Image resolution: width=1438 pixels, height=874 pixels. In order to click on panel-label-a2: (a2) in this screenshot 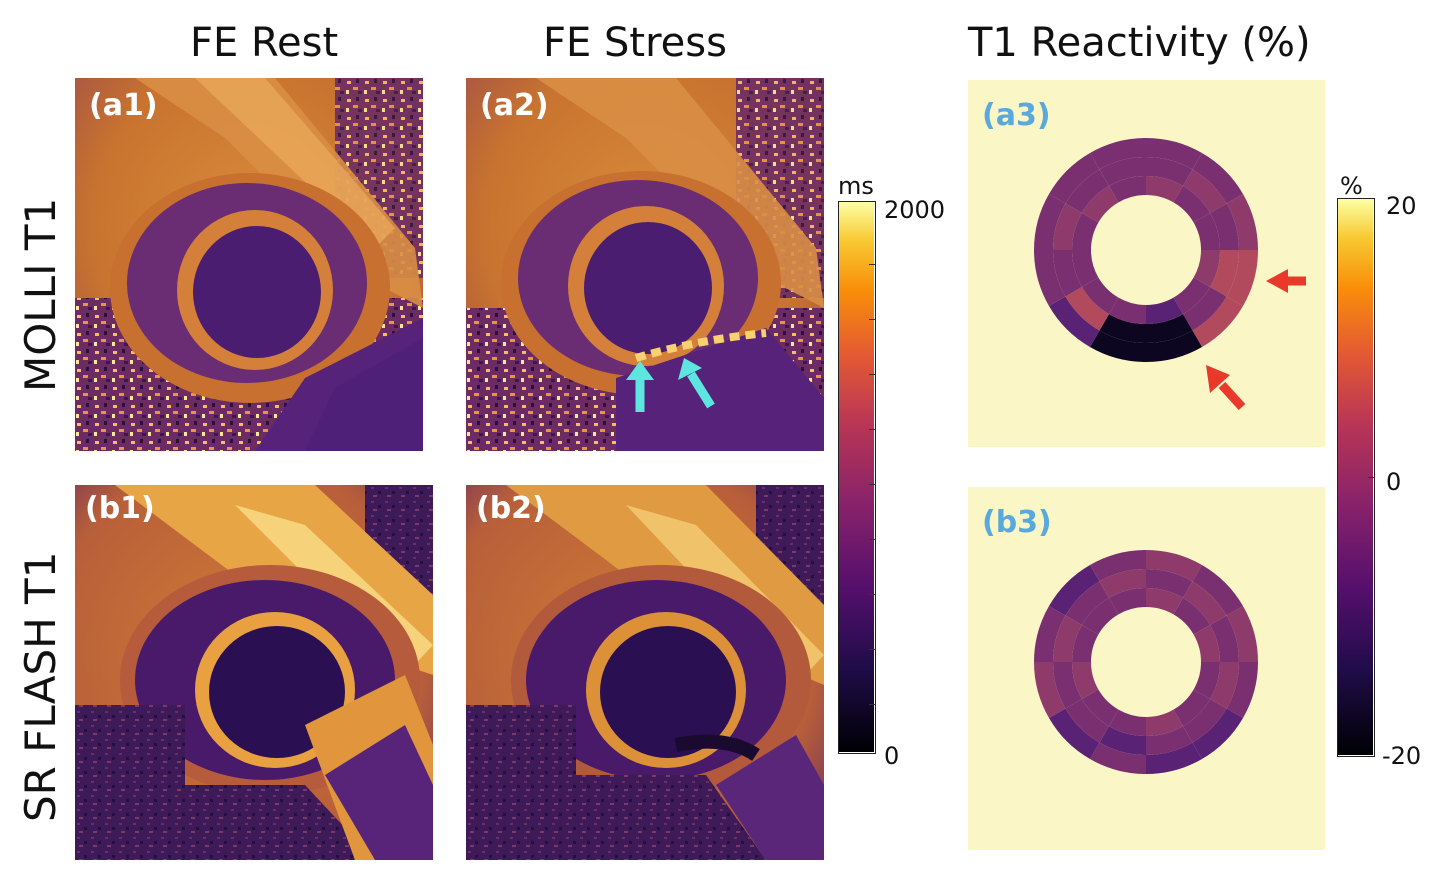, I will do `click(514, 105)`.